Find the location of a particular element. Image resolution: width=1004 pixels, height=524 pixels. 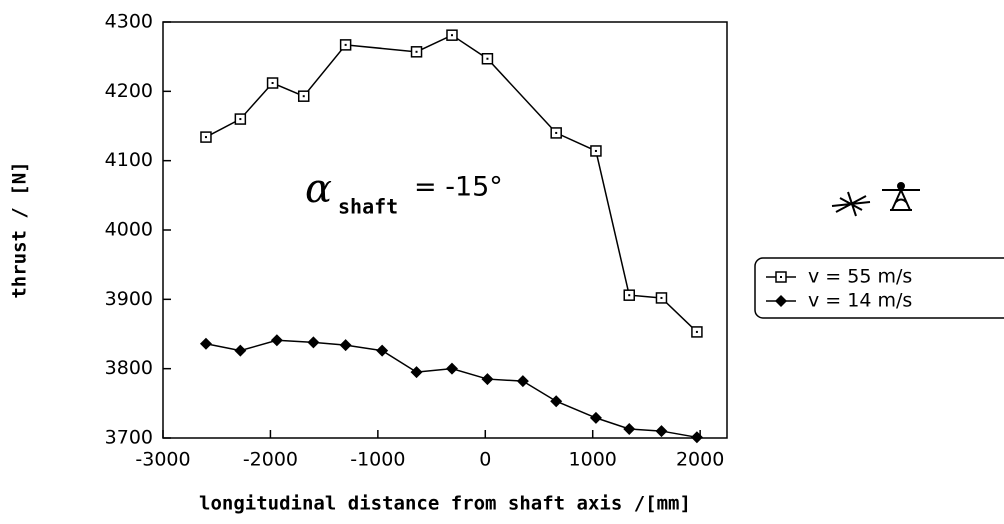

y-tick-label: 3800 is located at coordinates (129, 368).